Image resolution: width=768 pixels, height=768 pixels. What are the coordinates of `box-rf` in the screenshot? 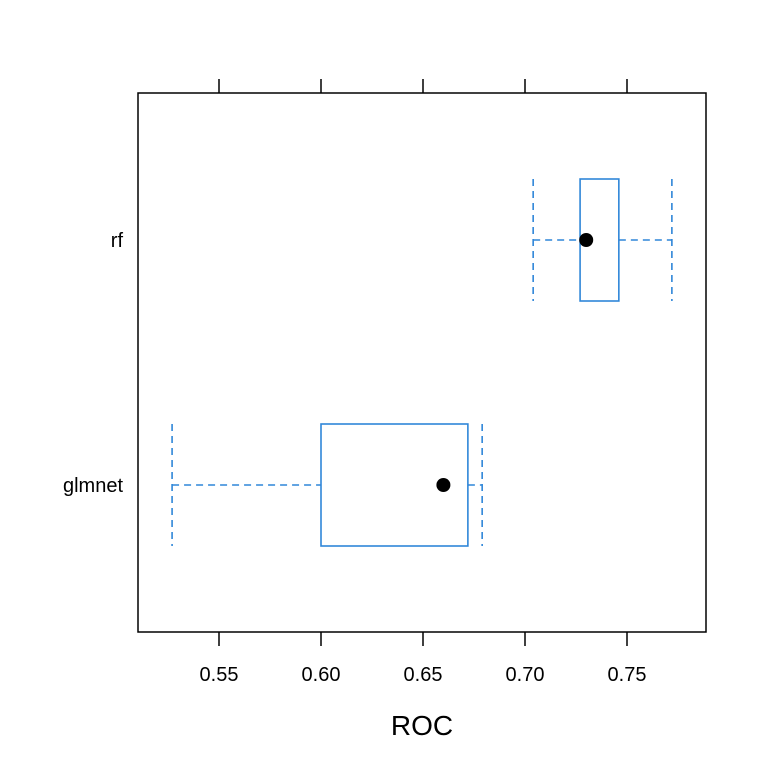 It's located at (602, 240).